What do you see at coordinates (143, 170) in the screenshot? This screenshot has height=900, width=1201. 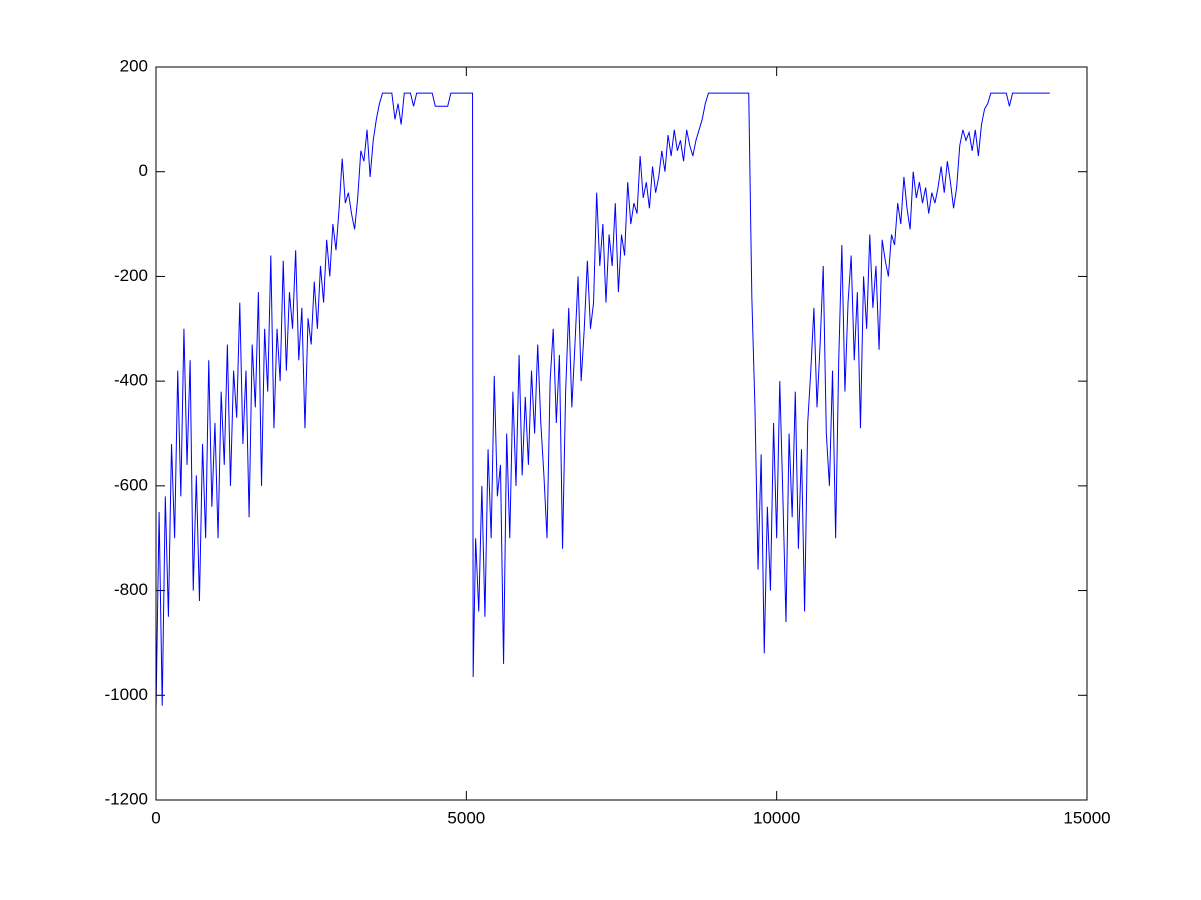 I see `y-tick-label: 0` at bounding box center [143, 170].